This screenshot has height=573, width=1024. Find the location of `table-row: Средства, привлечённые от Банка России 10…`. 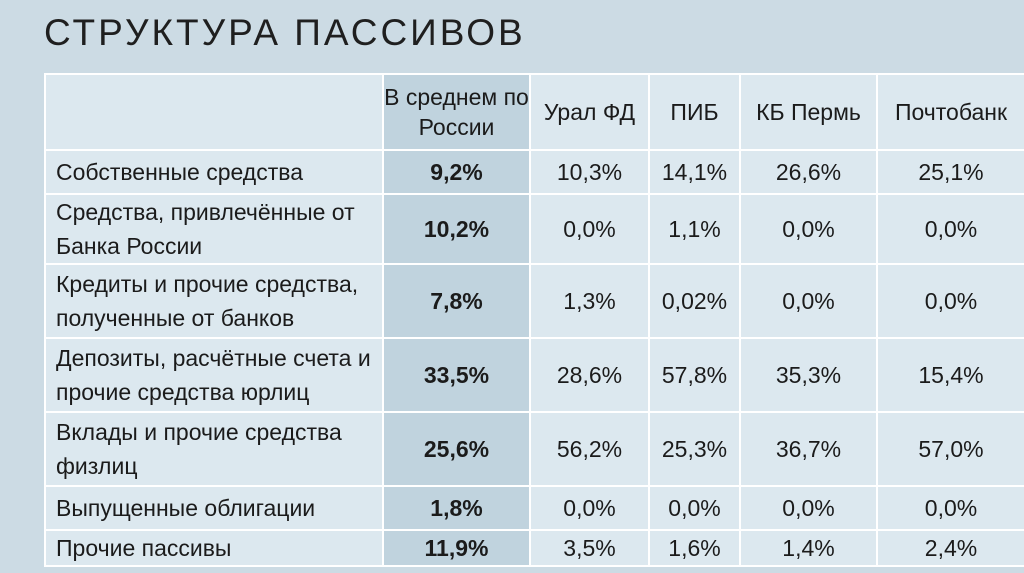

table-row: Средства, привлечённые от Банка России 10… is located at coordinates (534, 229).